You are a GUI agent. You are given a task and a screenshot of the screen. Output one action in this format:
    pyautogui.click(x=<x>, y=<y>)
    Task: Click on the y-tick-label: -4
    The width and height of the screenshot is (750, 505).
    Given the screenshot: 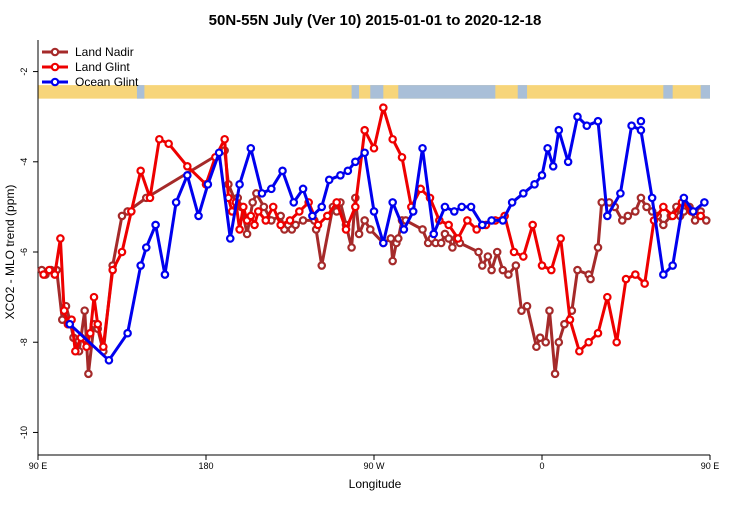 What is the action you would take?
    pyautogui.click(x=24, y=162)
    